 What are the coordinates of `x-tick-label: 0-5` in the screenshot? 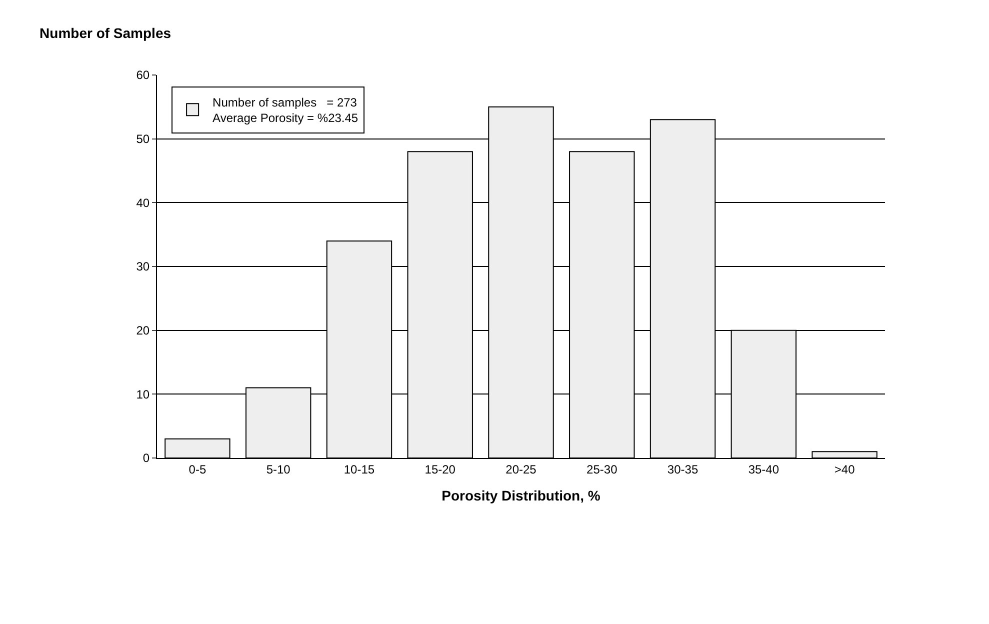 It's located at (197, 469).